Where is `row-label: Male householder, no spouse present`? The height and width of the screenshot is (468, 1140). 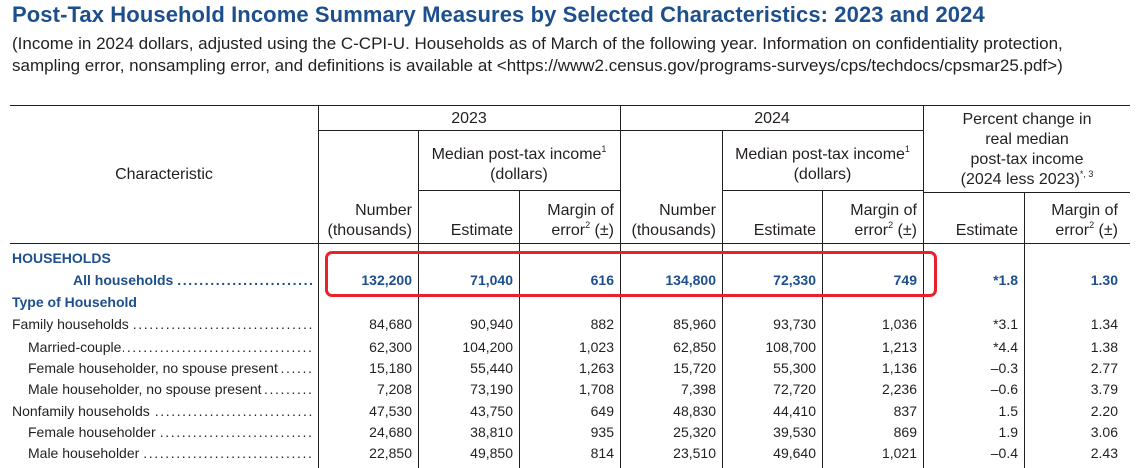 row-label: Male householder, no spouse present is located at coordinates (146, 389).